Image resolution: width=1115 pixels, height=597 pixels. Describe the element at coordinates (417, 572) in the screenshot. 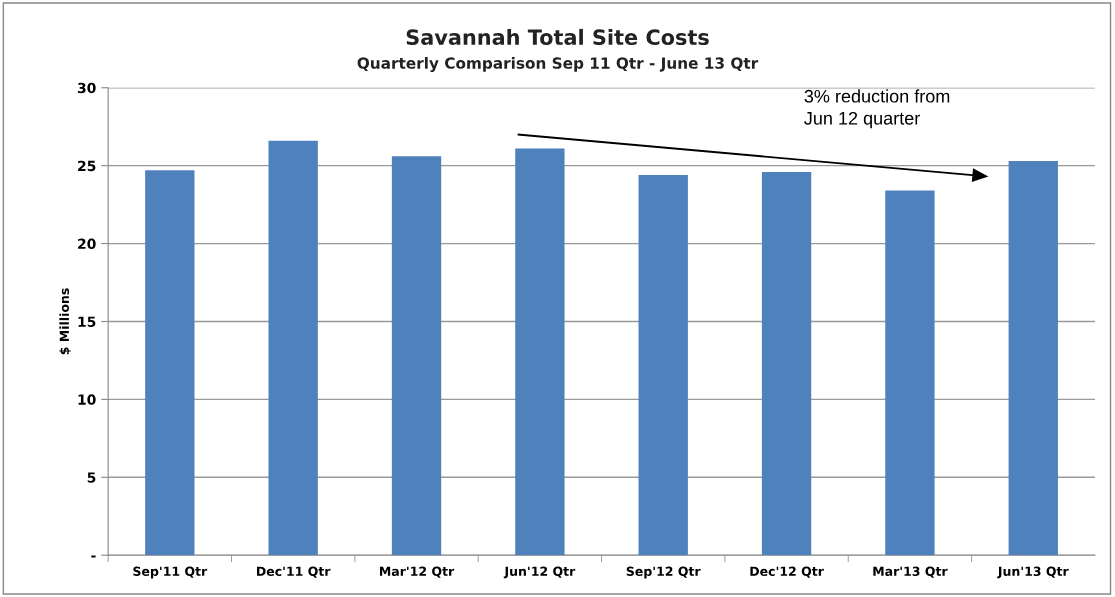

I see `x-tick-label: Mar'12 Qtr` at that location.